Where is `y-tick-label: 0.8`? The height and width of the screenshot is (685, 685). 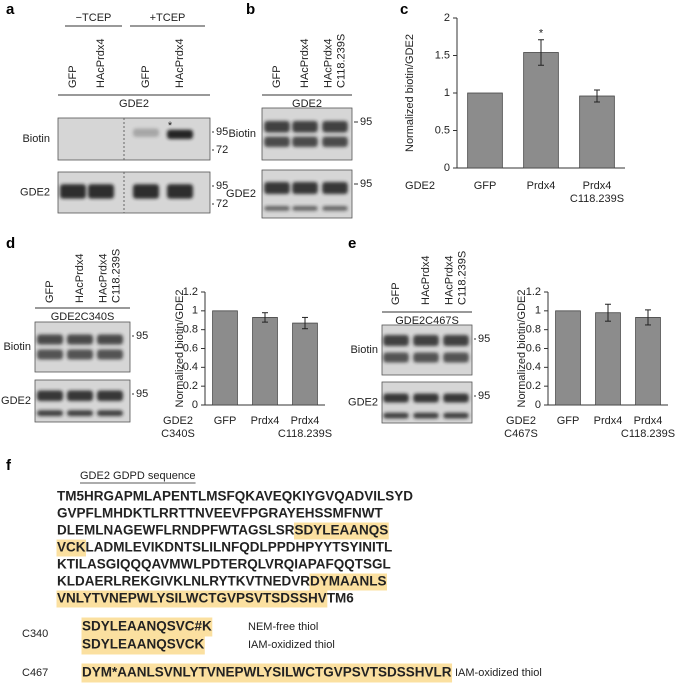 y-tick-label: 0.8 is located at coordinates (190, 330).